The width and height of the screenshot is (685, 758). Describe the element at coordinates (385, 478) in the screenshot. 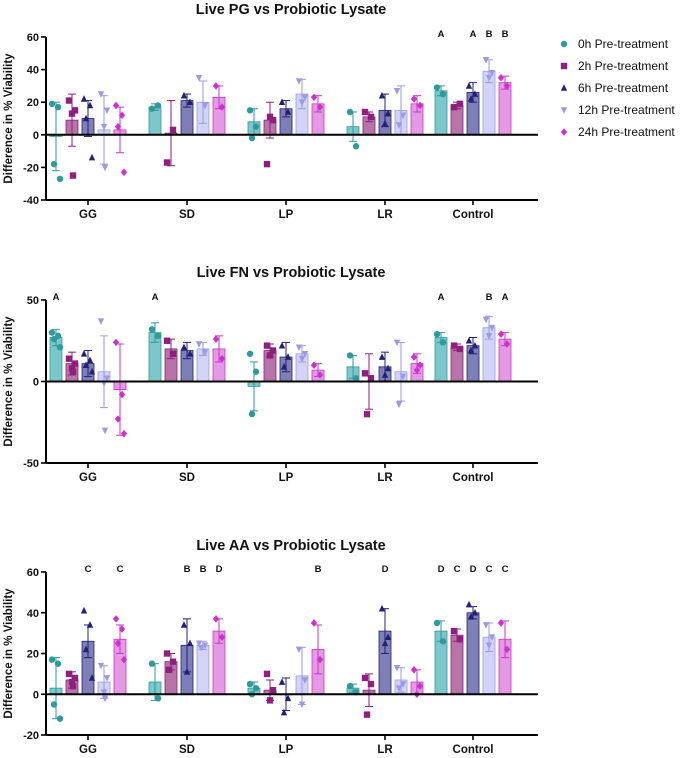

I see `x-tick-label: LR` at that location.